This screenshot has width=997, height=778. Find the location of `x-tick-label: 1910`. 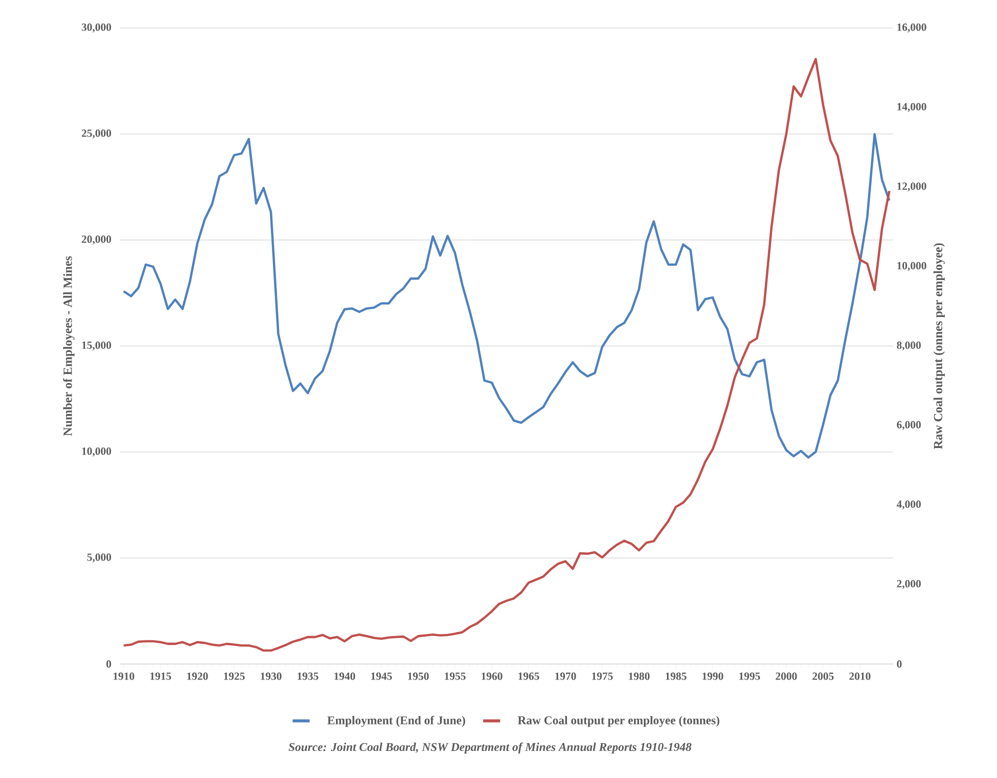

x-tick-label: 1910 is located at coordinates (124, 676).